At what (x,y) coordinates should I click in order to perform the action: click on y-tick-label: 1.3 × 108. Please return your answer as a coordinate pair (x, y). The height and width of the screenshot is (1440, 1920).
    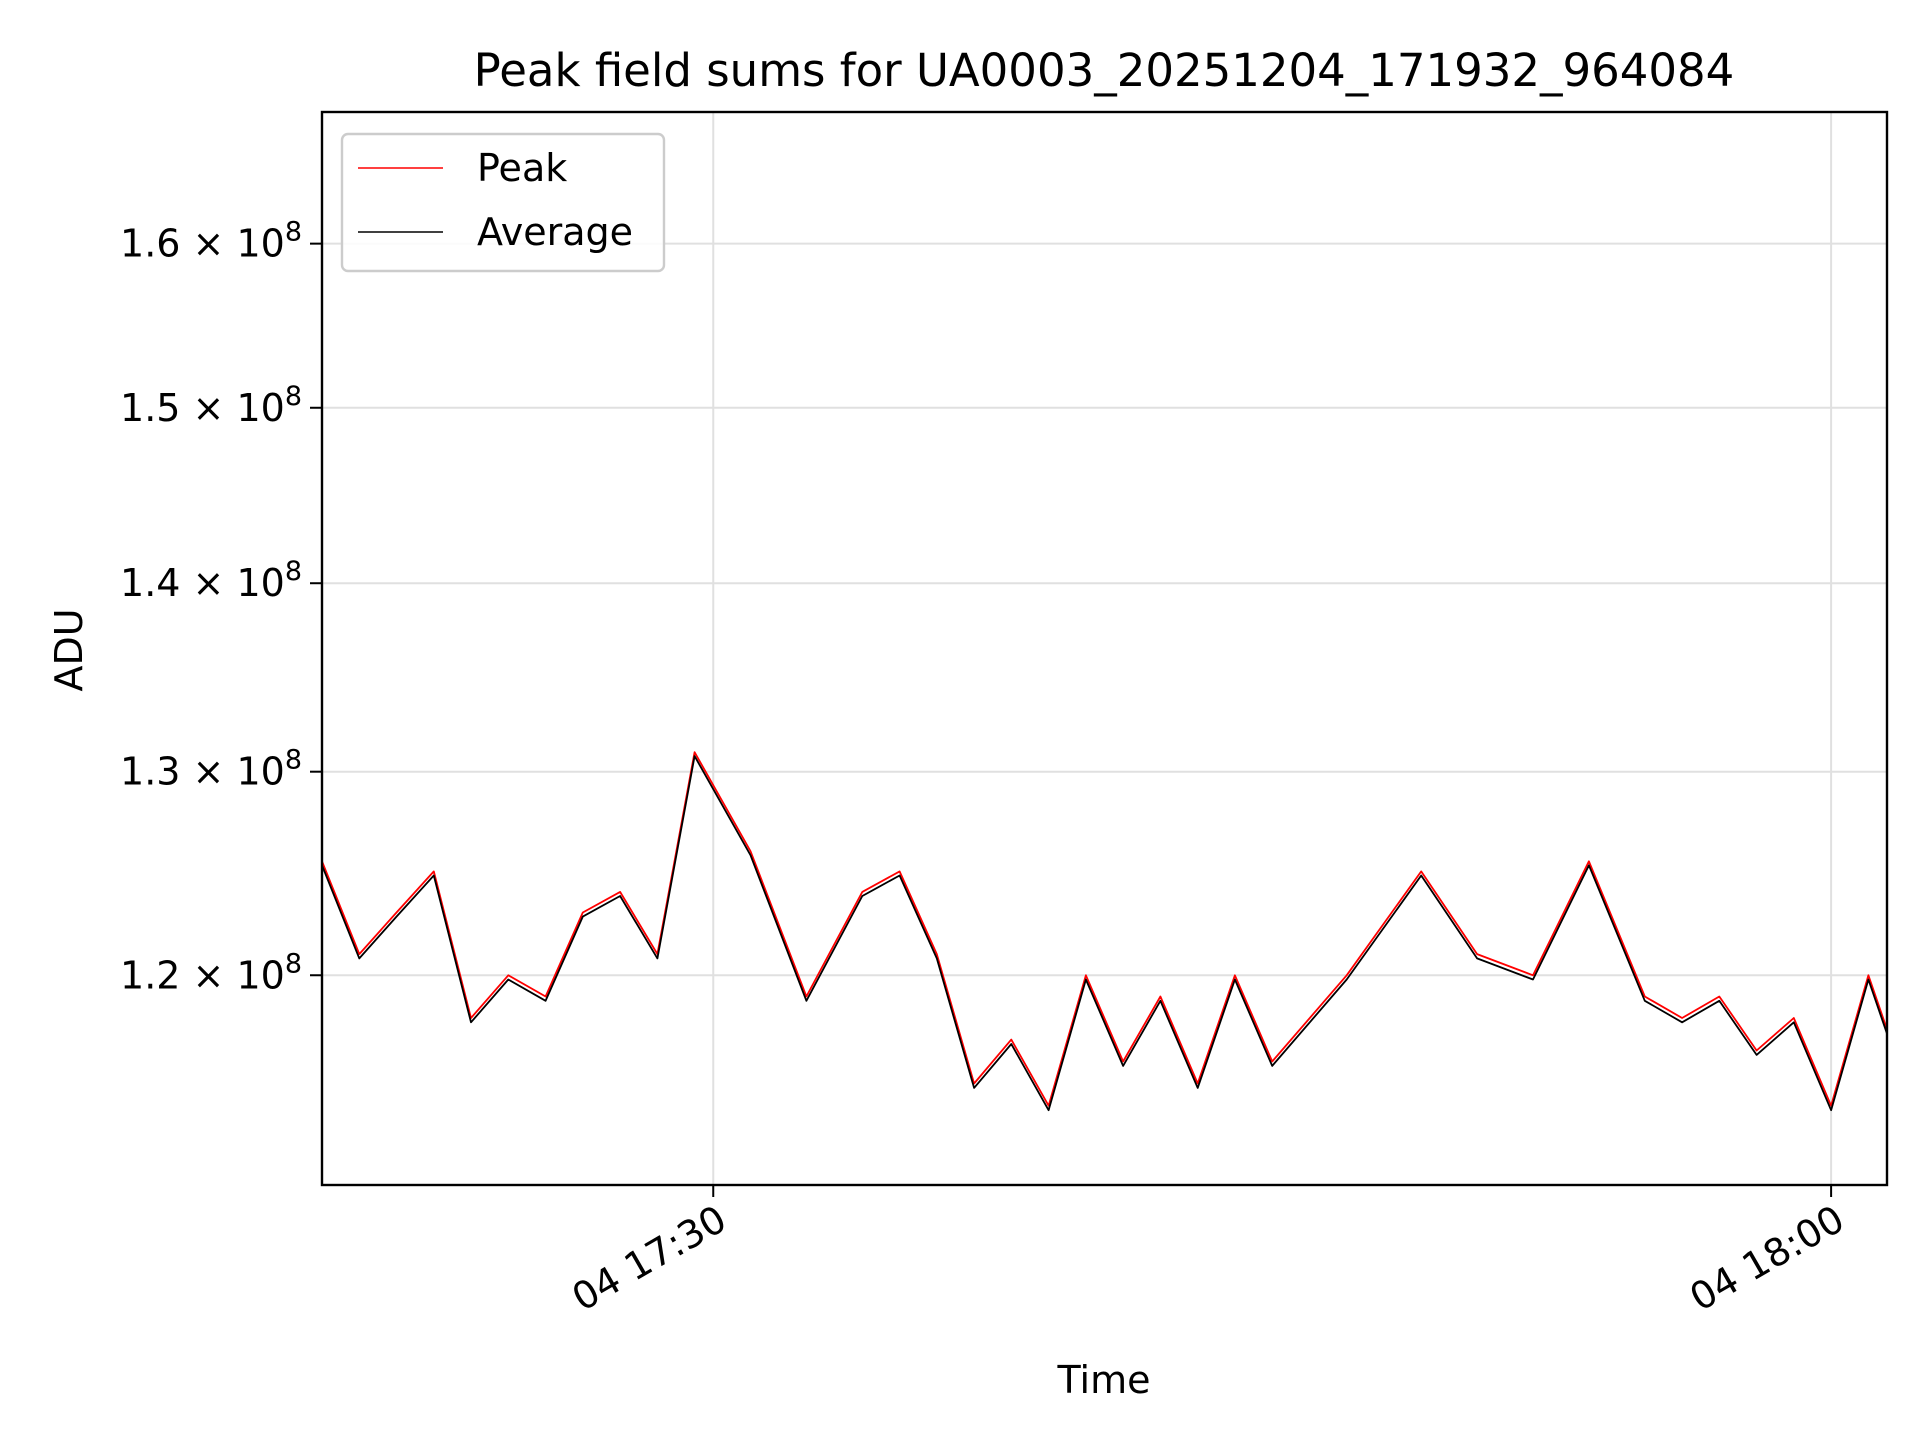
    Looking at the image, I should click on (211, 769).